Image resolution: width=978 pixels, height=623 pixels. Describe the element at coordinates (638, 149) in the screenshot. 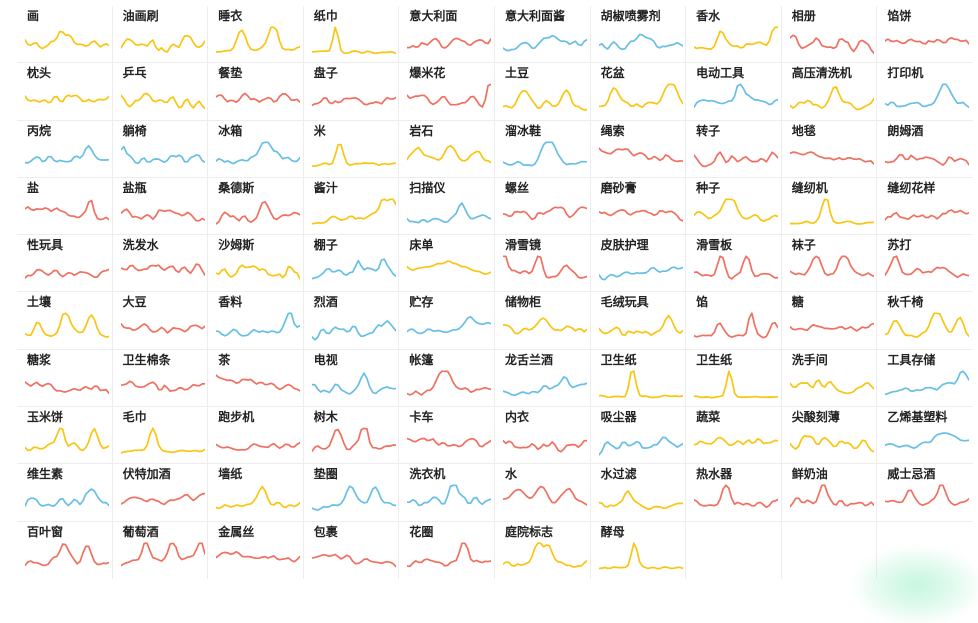

I see `sparkline-cell: 绳索` at that location.